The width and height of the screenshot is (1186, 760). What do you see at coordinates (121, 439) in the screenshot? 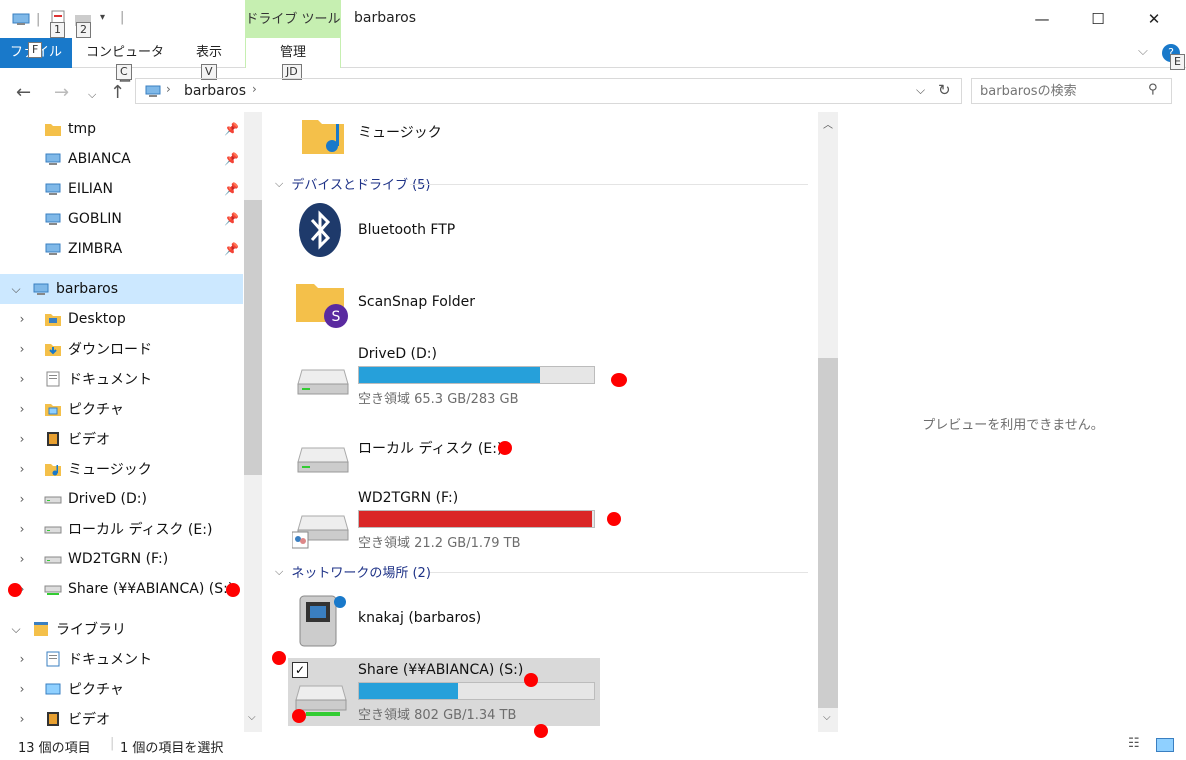
I see `nav-item-videos: › ビデオ` at bounding box center [121, 439].